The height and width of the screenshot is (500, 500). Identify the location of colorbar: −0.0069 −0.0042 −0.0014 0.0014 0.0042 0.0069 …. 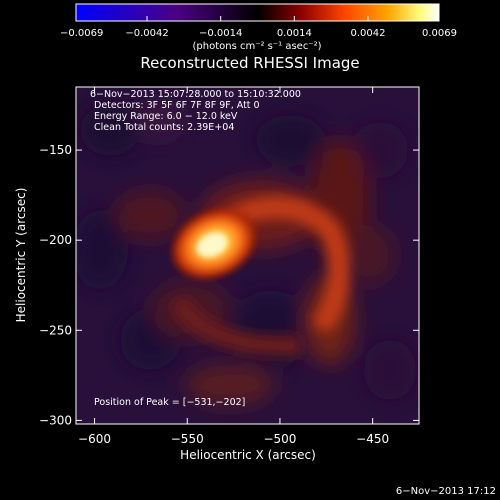
(258, 27).